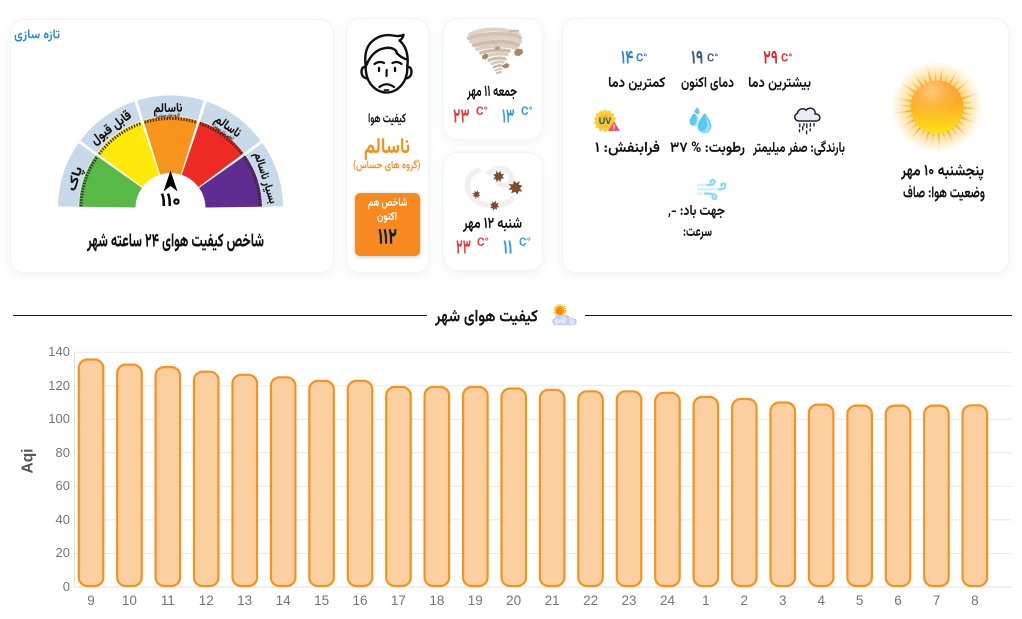 This screenshot has width=1022, height=619. Describe the element at coordinates (821, 600) in the screenshot. I see `svg-text: 4` at that location.